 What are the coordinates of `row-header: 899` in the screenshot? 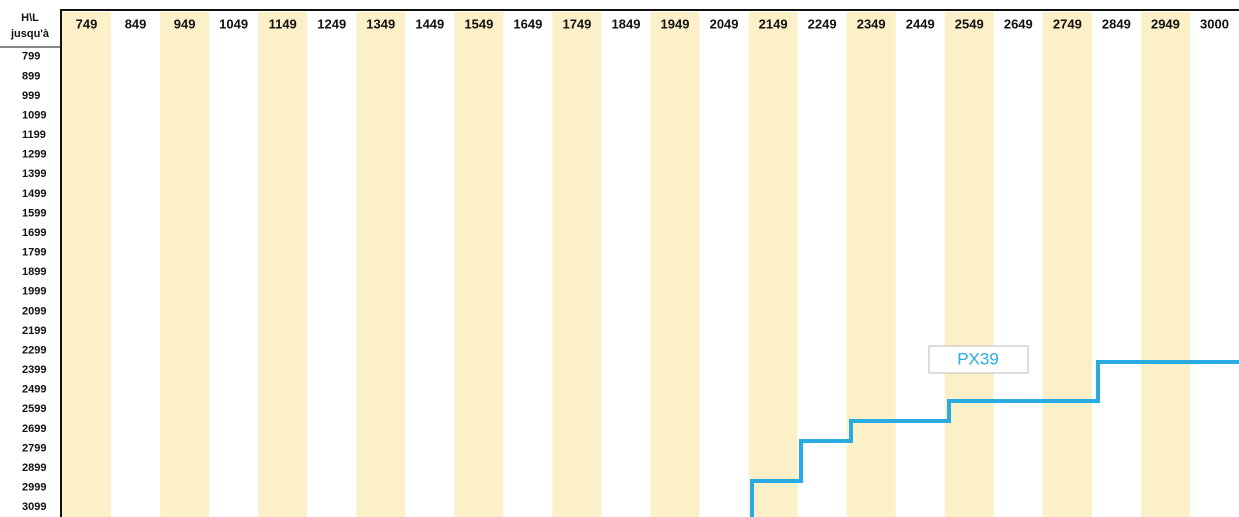 It's located at (31, 76).